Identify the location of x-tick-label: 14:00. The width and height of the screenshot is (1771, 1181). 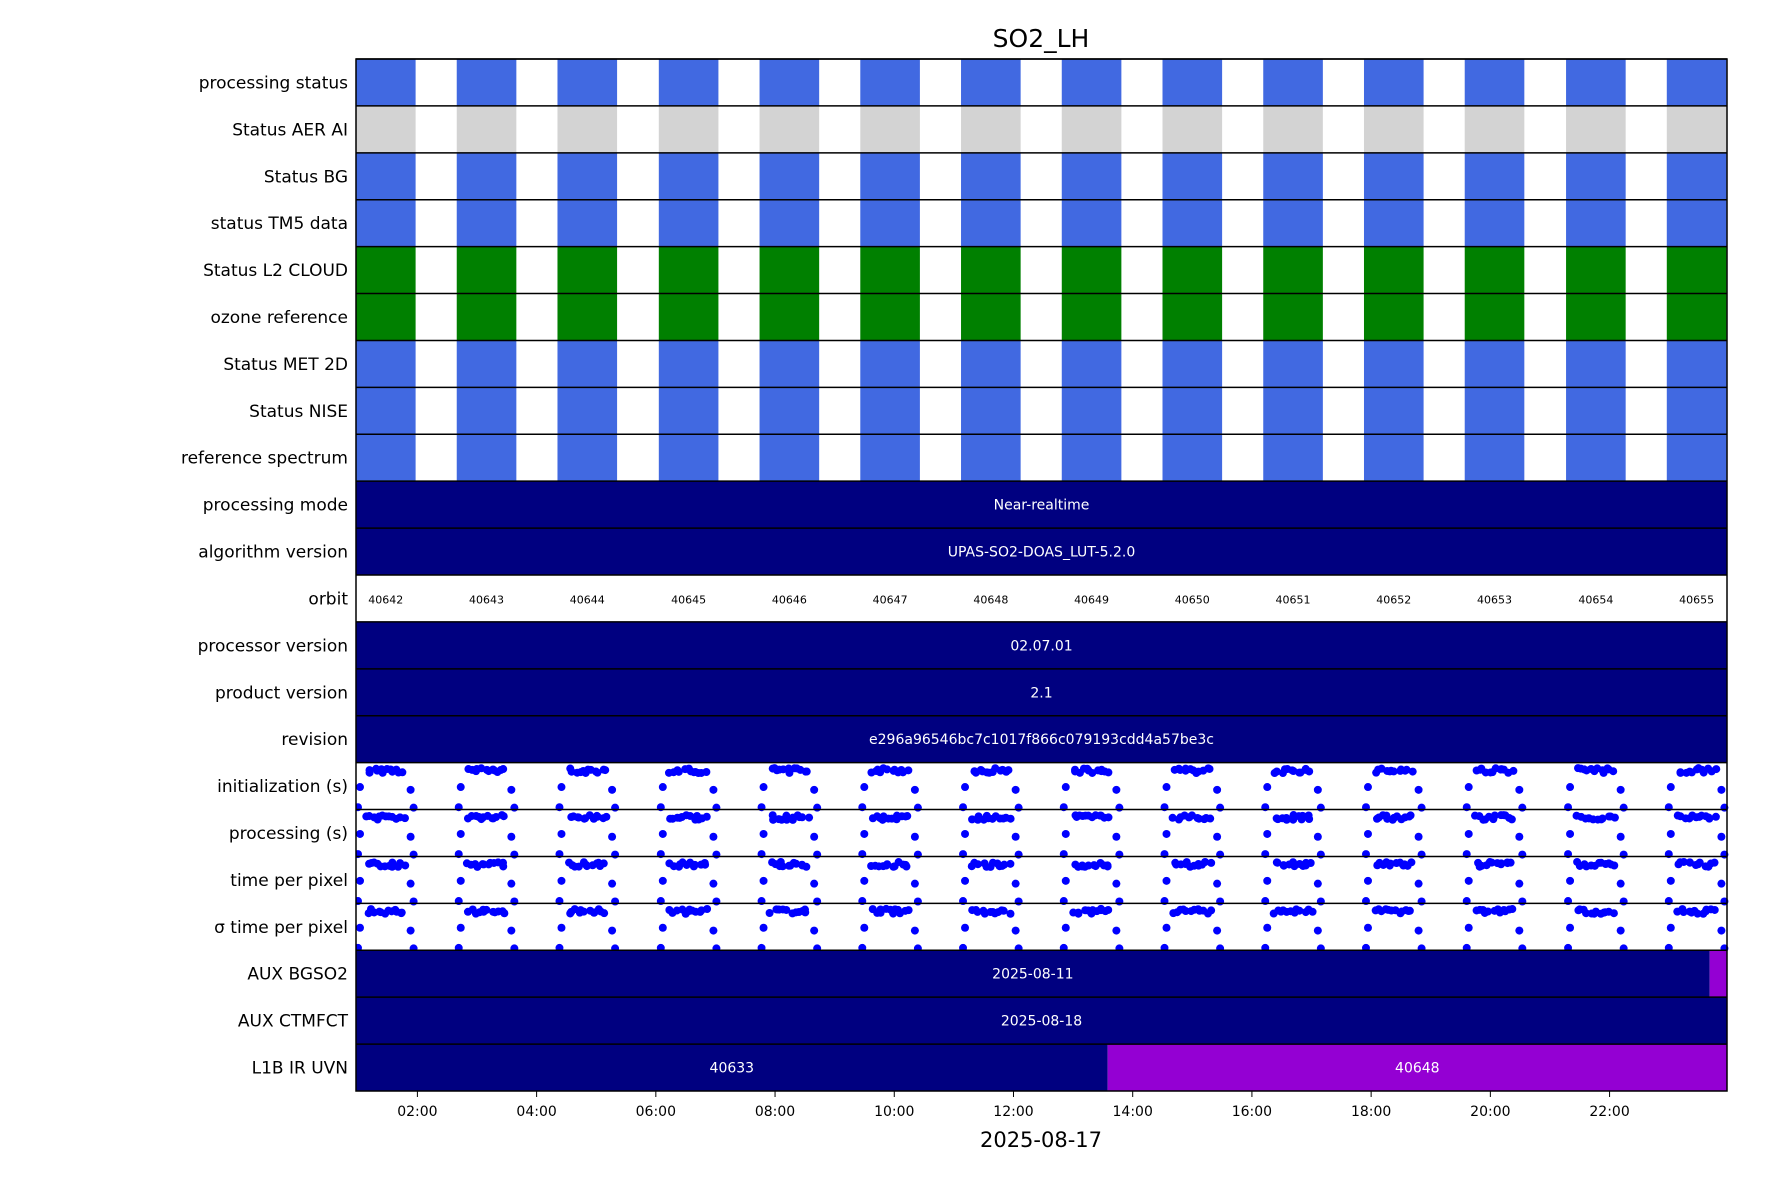
(1133, 1112).